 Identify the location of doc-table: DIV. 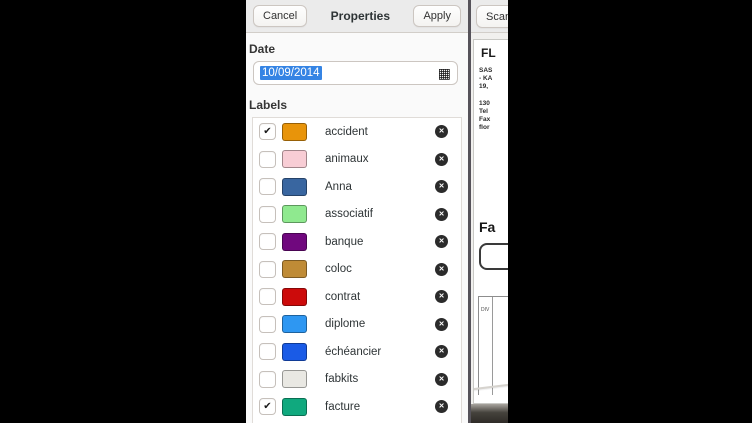
(493, 345).